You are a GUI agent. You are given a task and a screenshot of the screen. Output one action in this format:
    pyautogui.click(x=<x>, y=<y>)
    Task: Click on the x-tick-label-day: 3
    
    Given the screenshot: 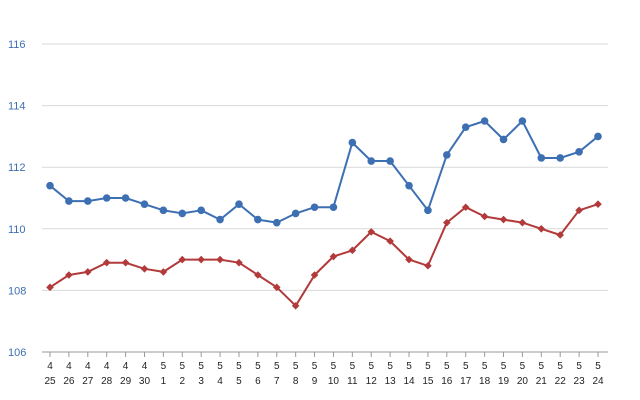 What is the action you would take?
    pyautogui.click(x=201, y=381)
    